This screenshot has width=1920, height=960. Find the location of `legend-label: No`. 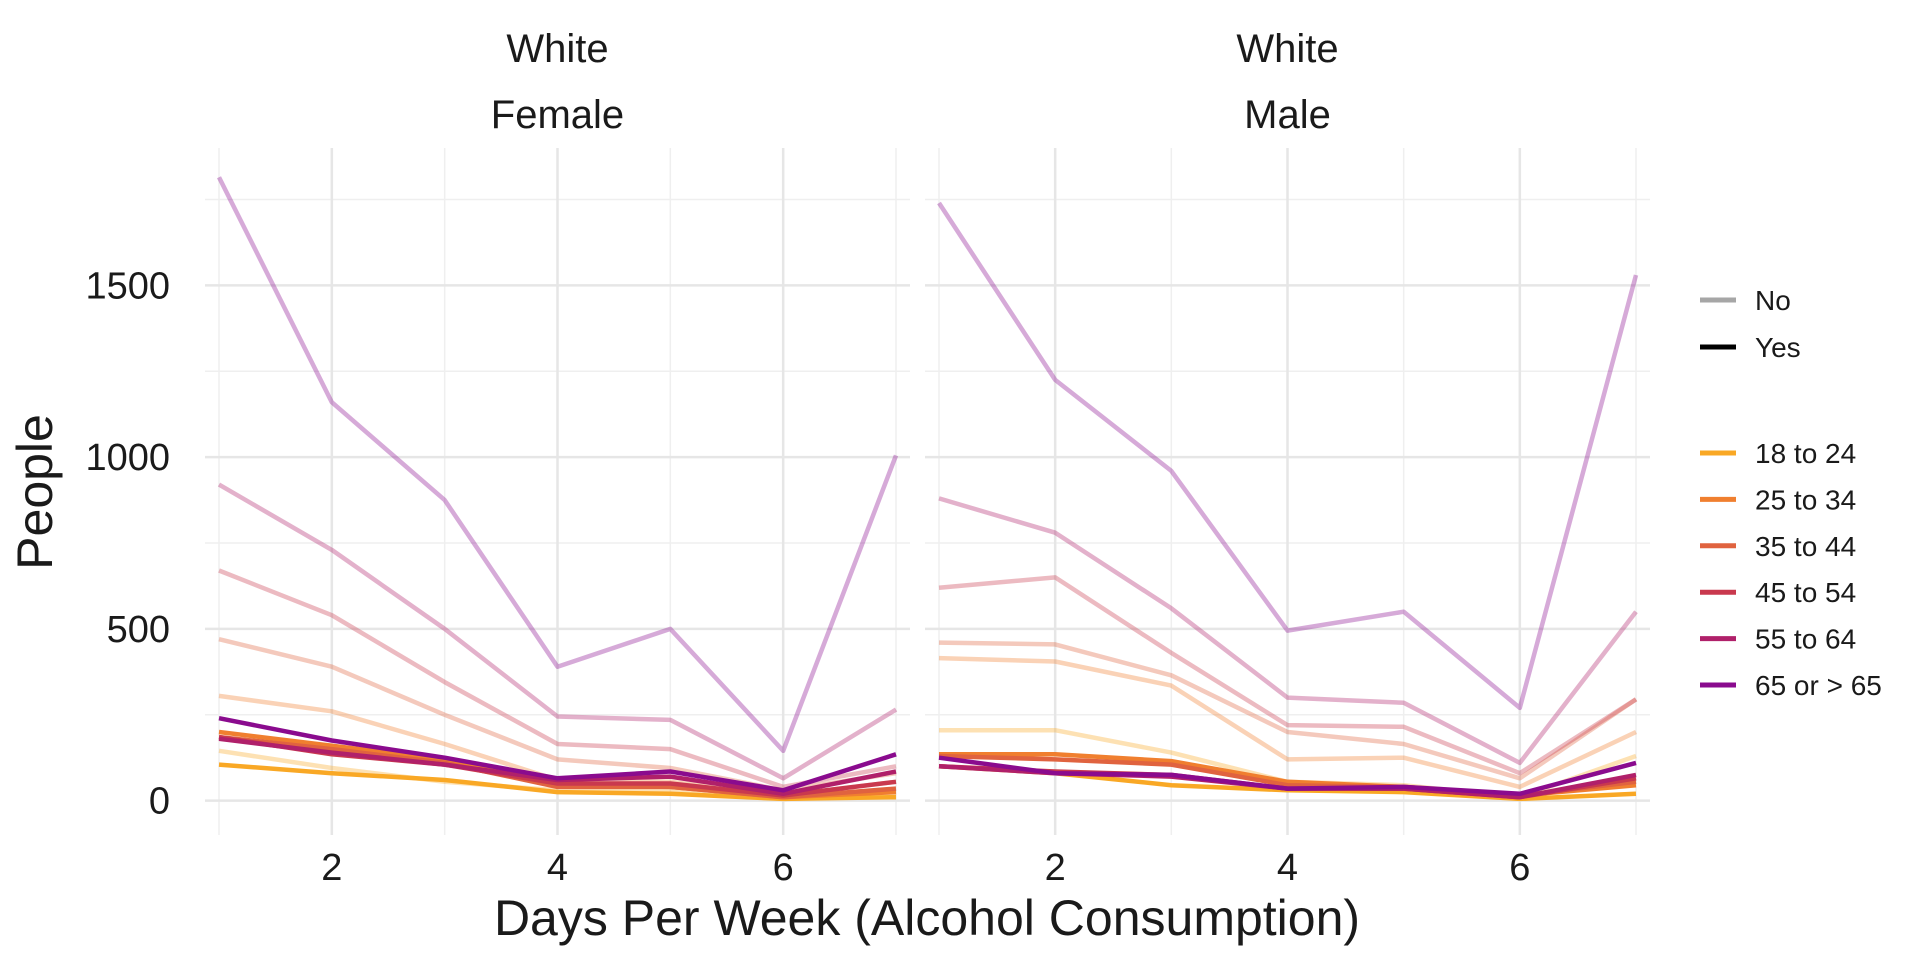

legend-label: No is located at coordinates (1773, 300).